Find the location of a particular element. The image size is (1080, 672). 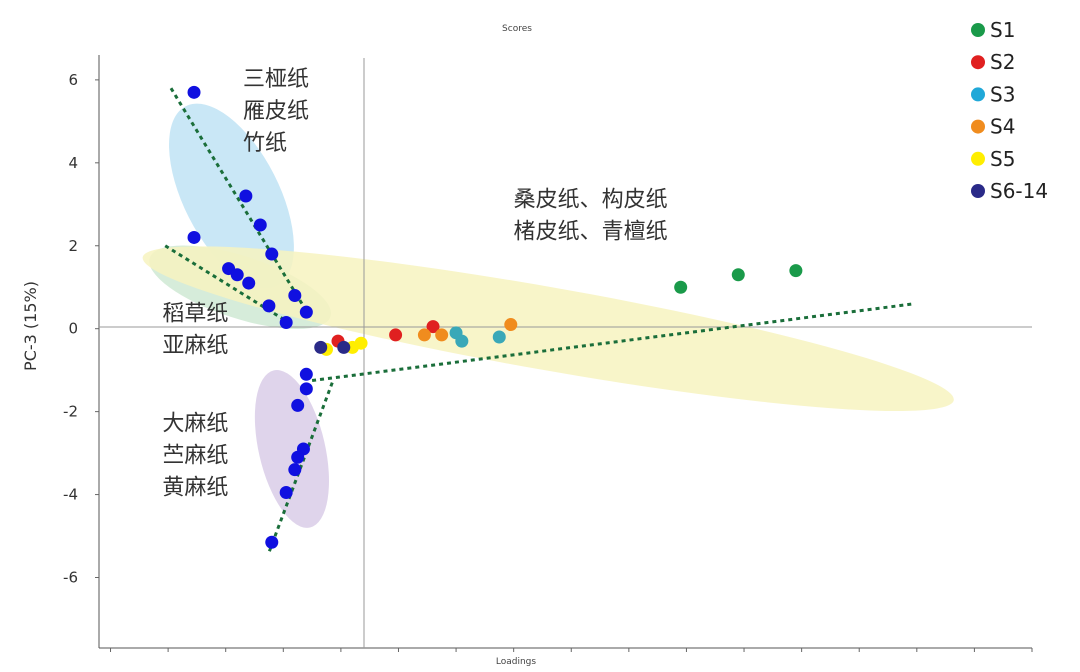

annotation-label: 楮皮纸、青檀纸 is located at coordinates (591, 231).